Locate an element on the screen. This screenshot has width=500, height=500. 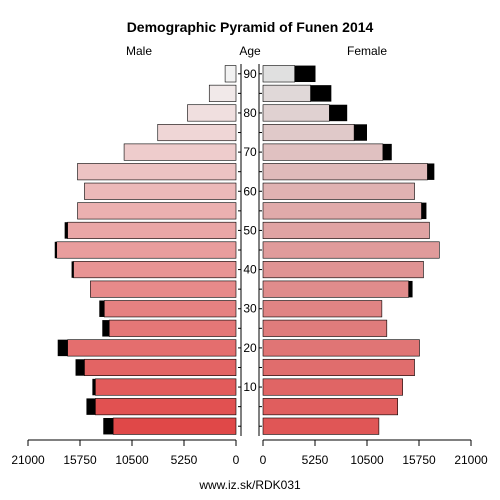
age-tick-label: 10 is located at coordinates (250, 387).